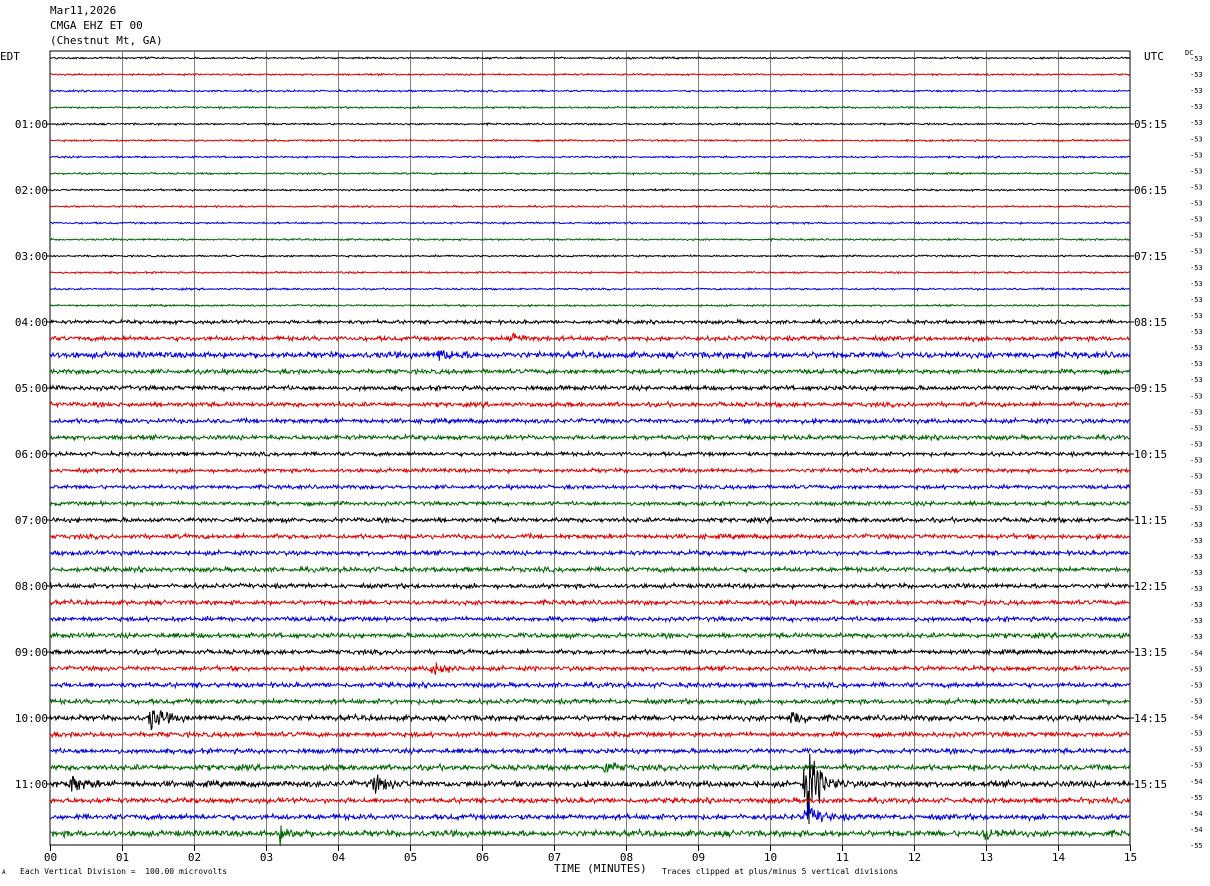  What do you see at coordinates (842, 857) in the screenshot?
I see `x-tick-label: 11` at bounding box center [842, 857].